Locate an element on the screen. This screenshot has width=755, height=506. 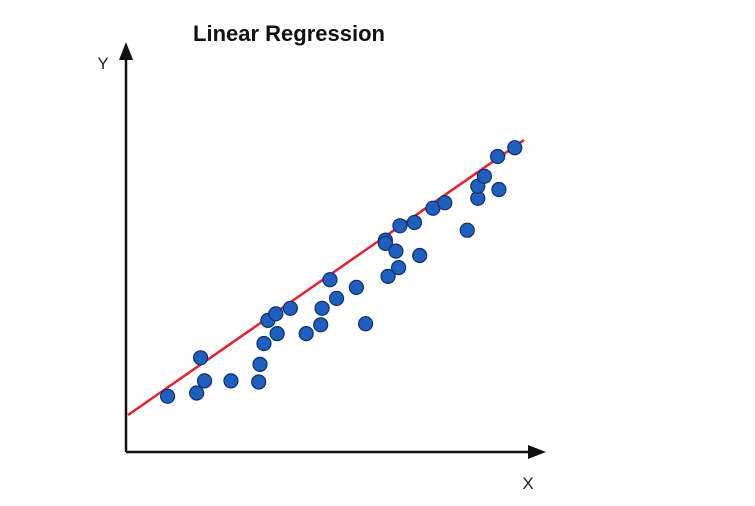
x-axis-label: X is located at coordinates (527, 483).